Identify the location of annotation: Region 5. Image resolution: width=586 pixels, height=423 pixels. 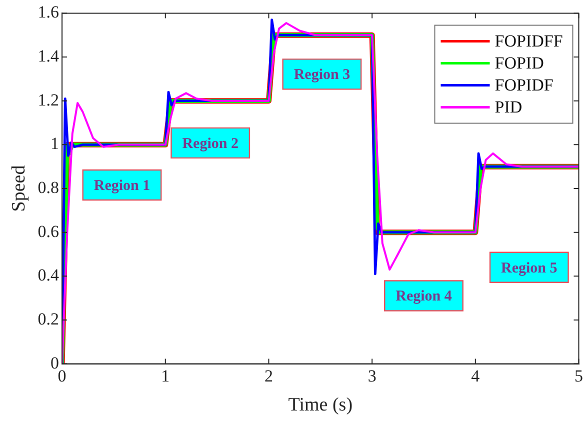
(529, 268).